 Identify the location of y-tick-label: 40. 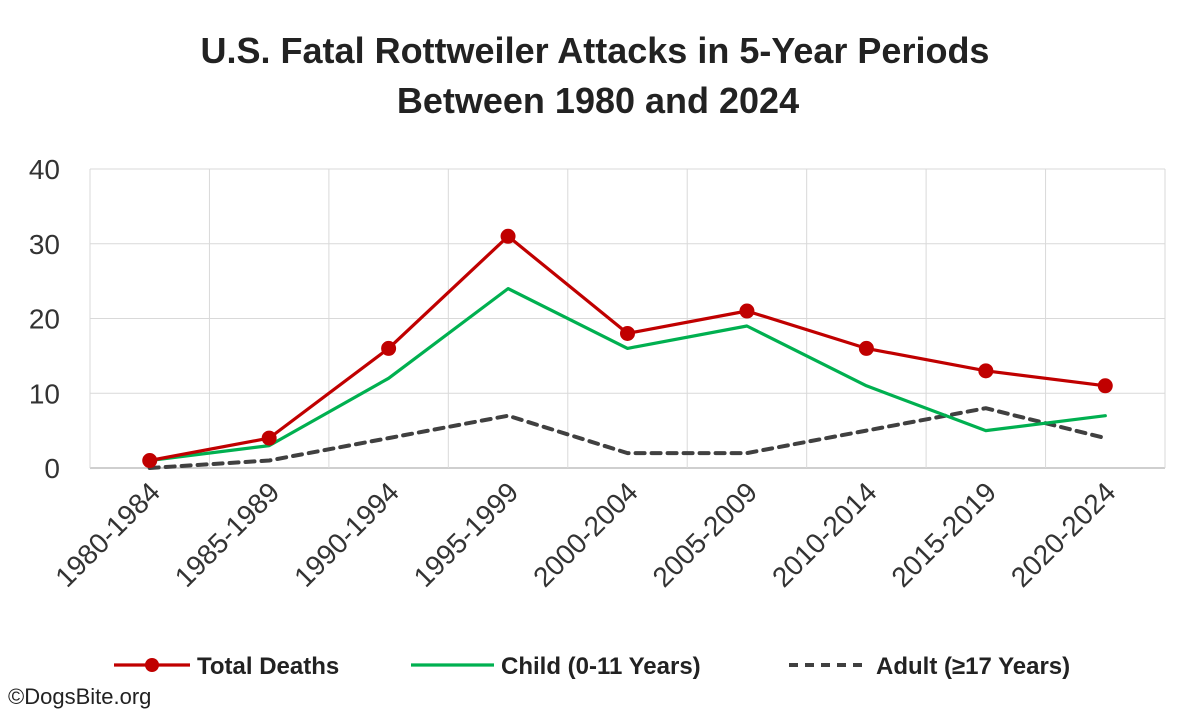
(44, 169).